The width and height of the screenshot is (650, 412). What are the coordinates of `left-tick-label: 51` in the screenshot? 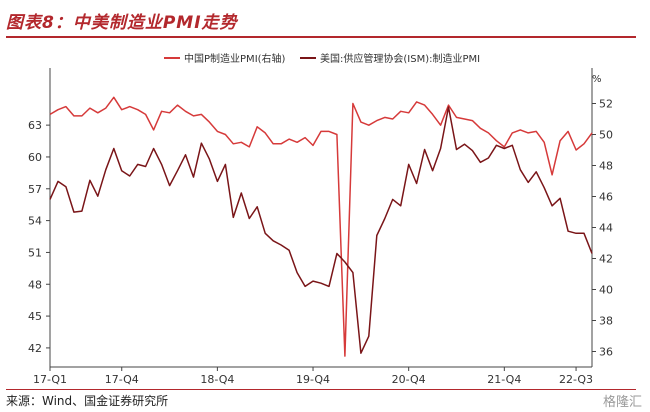 It's located at (35, 252).